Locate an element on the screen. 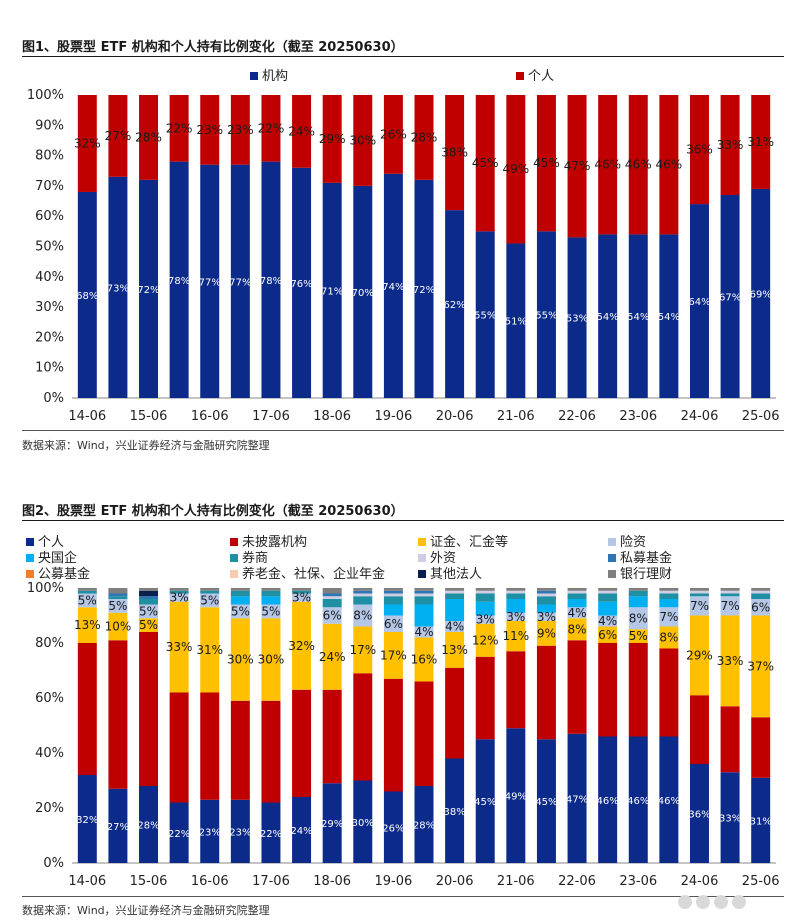  y-tick-label: 100% is located at coordinates (45, 588).